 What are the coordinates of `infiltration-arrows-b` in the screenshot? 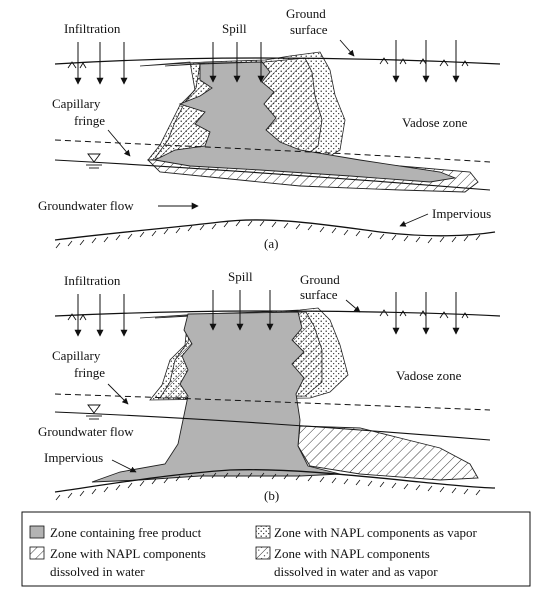 It's located at (267, 314).